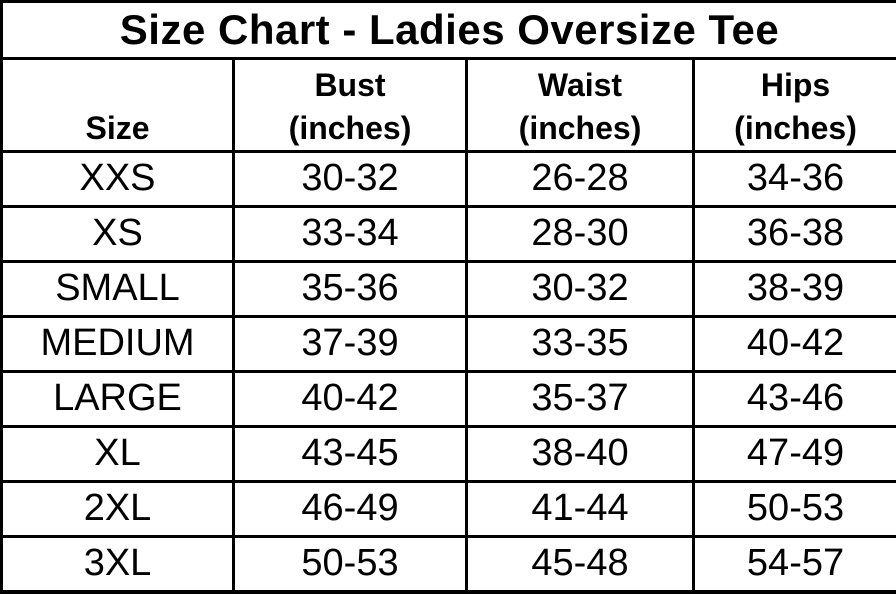 The height and width of the screenshot is (594, 896). What do you see at coordinates (793, 564) in the screenshot?
I see `measurement-cell: 54-57` at bounding box center [793, 564].